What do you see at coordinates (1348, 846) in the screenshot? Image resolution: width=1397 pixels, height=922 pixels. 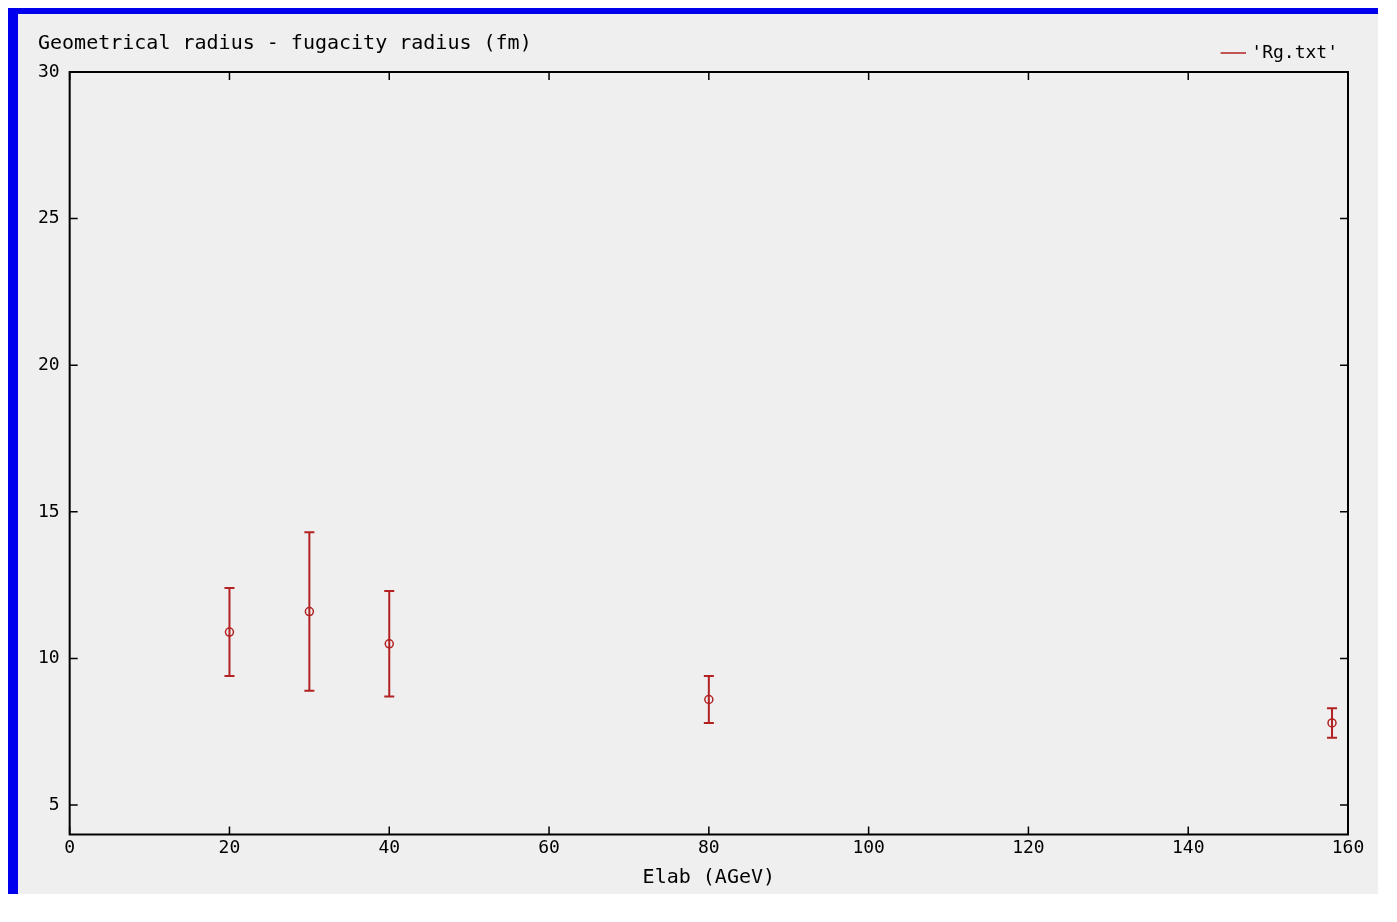 I see `x-tick-label: 160` at bounding box center [1348, 846].